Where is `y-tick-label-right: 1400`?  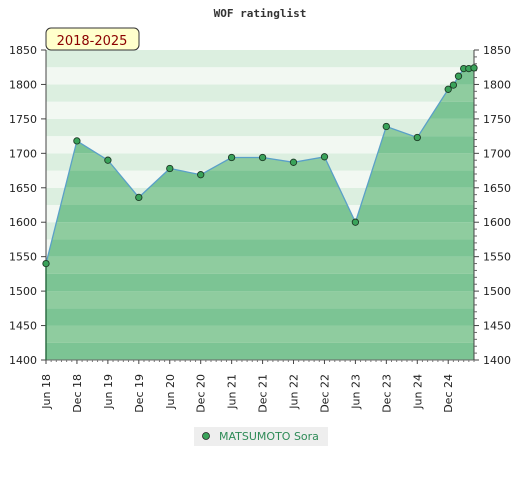
y-tick-label-right: 1400 is located at coordinates (497, 360).